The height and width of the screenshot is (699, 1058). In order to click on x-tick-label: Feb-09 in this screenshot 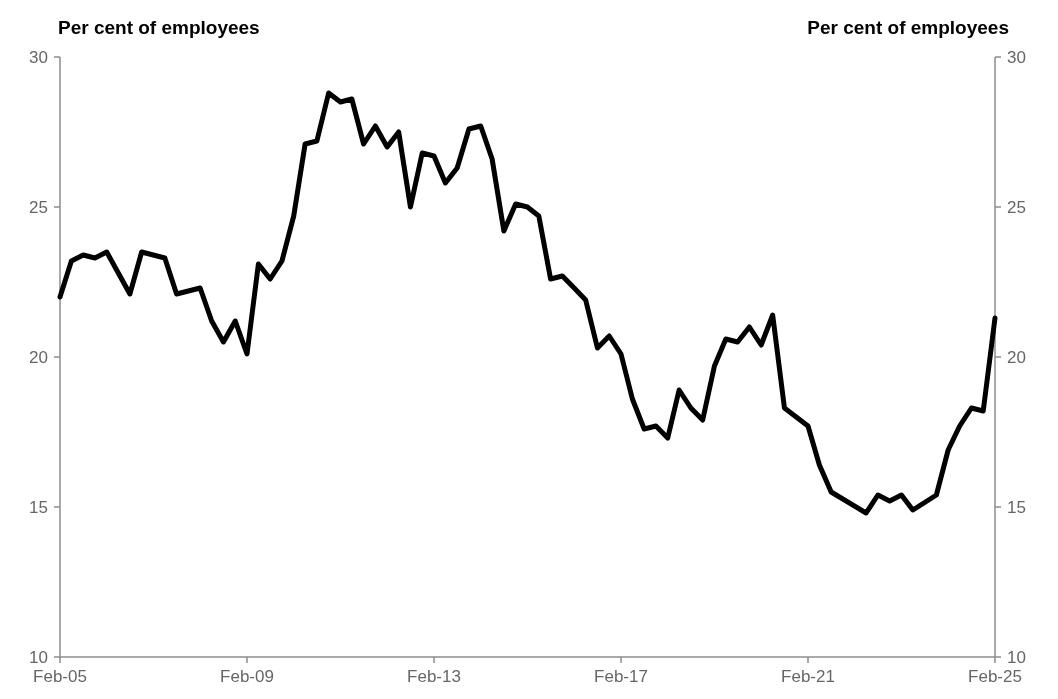, I will do `click(247, 676)`.